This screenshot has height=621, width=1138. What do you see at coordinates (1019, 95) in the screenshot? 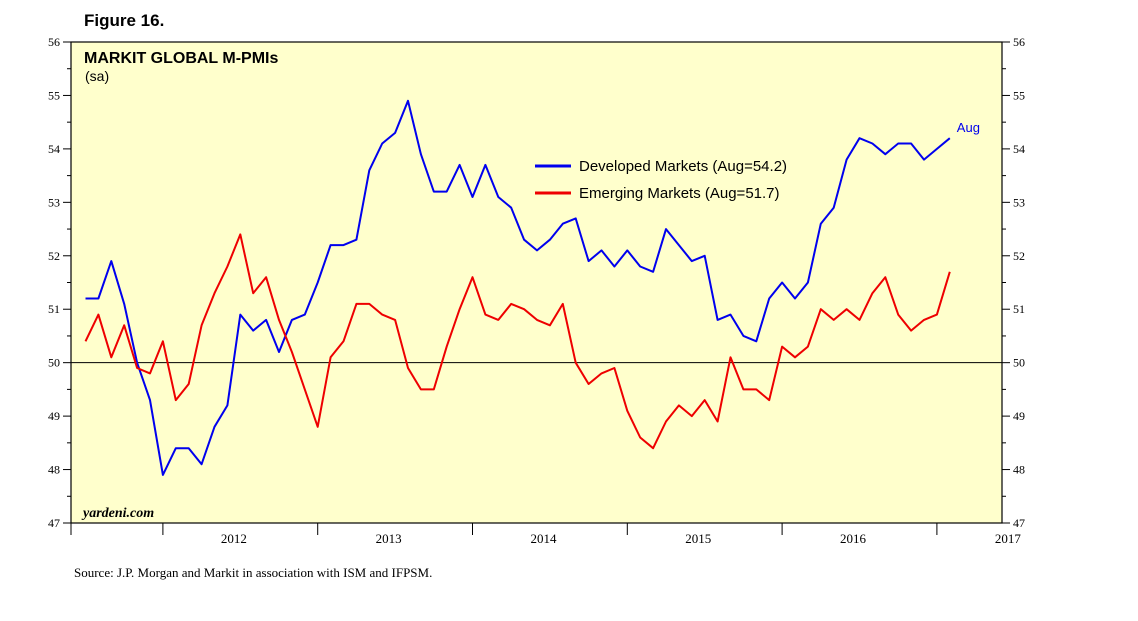
I see `y-tick-label-right: 55` at bounding box center [1019, 95].